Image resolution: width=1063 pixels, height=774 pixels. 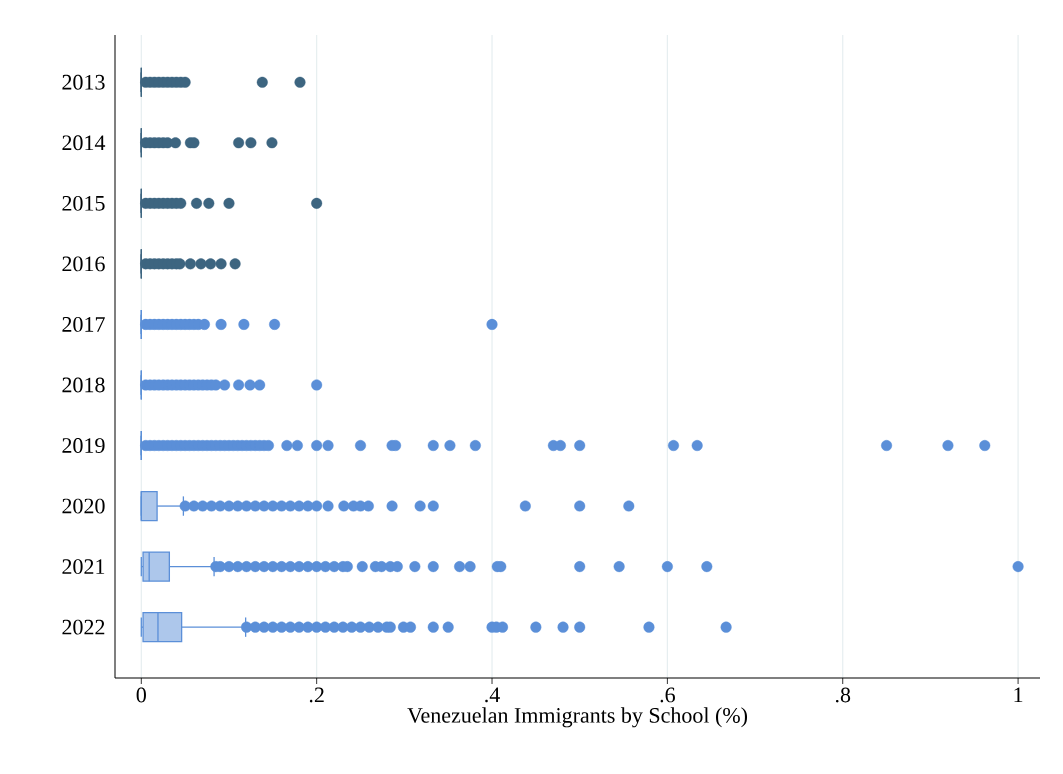 What do you see at coordinates (667, 695) in the screenshot?
I see `x-tick-label: .6` at bounding box center [667, 695].